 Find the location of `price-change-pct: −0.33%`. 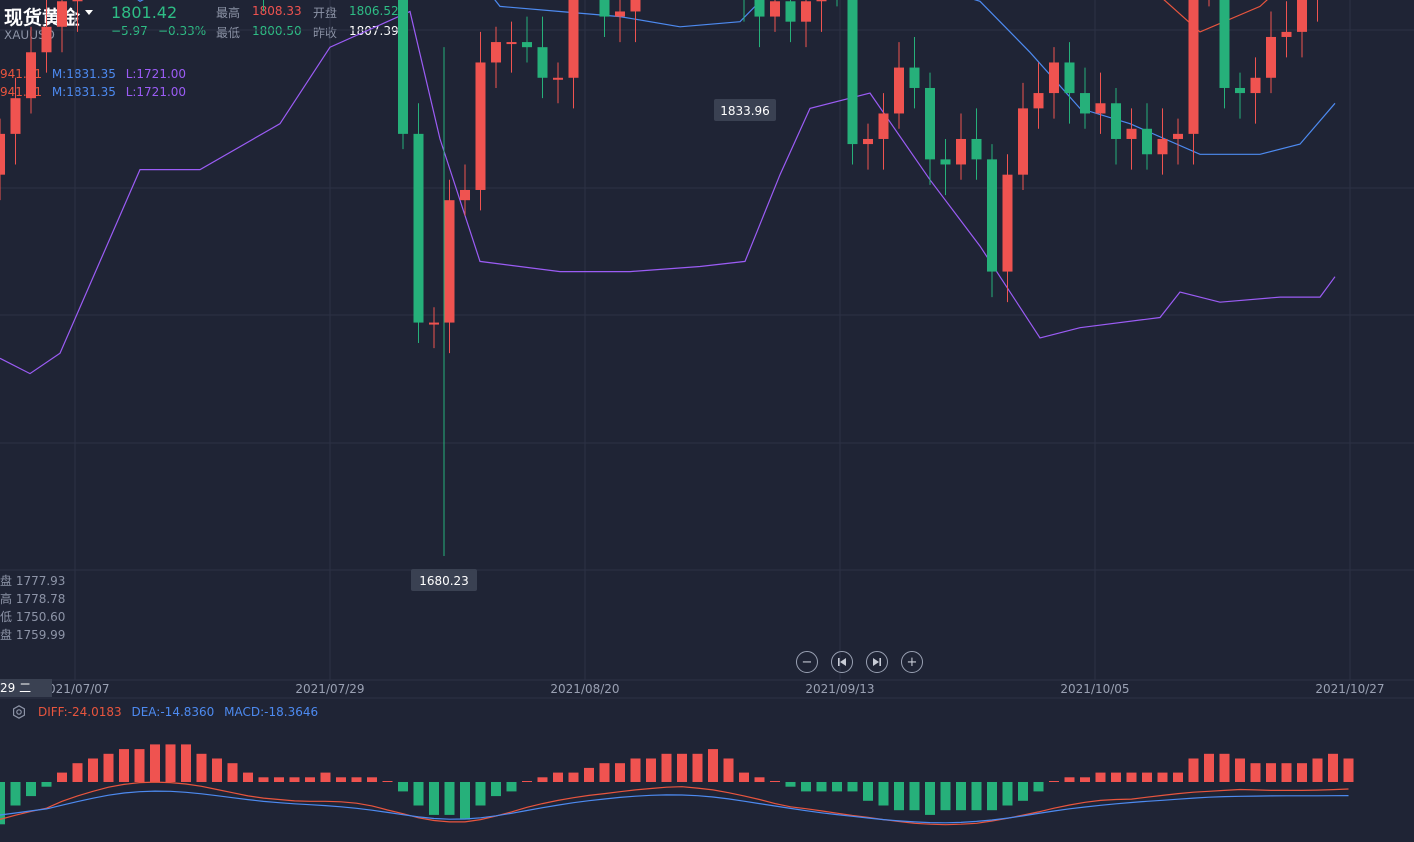

price-change-pct: −0.33% is located at coordinates (182, 31).